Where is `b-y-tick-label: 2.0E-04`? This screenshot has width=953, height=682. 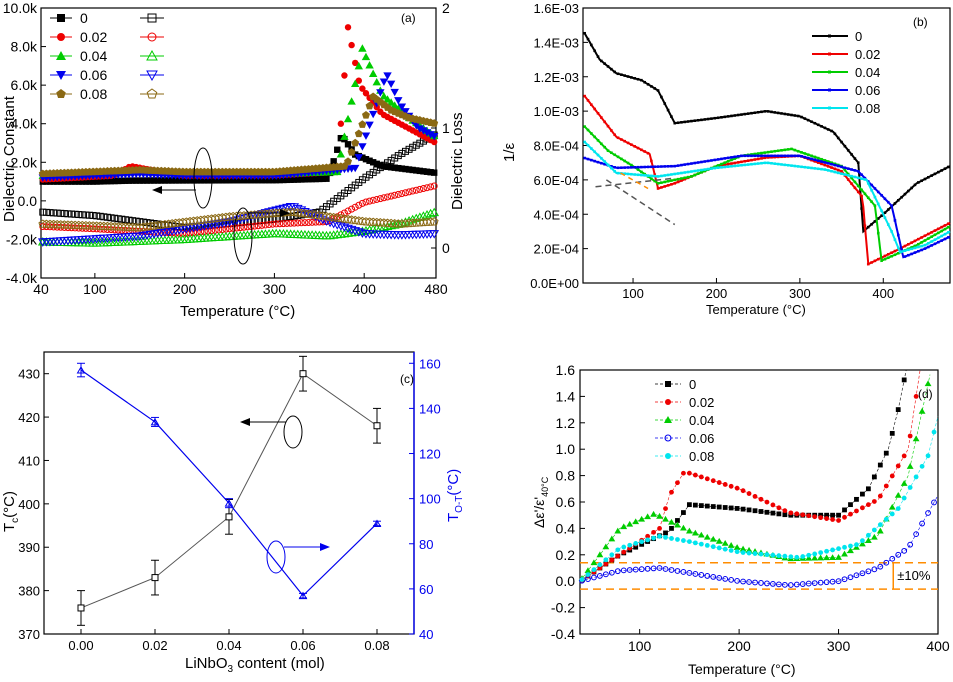
b-y-tick-label: 2.0E-04 is located at coordinates (556, 249).